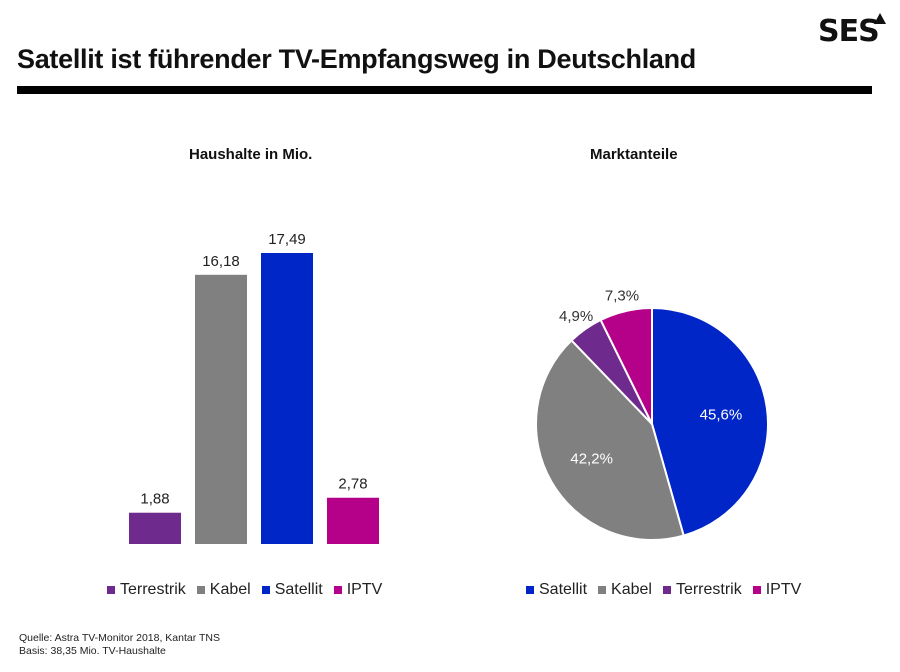  I want to click on pie-value-label-kabel: 42,2%, so click(591, 459).